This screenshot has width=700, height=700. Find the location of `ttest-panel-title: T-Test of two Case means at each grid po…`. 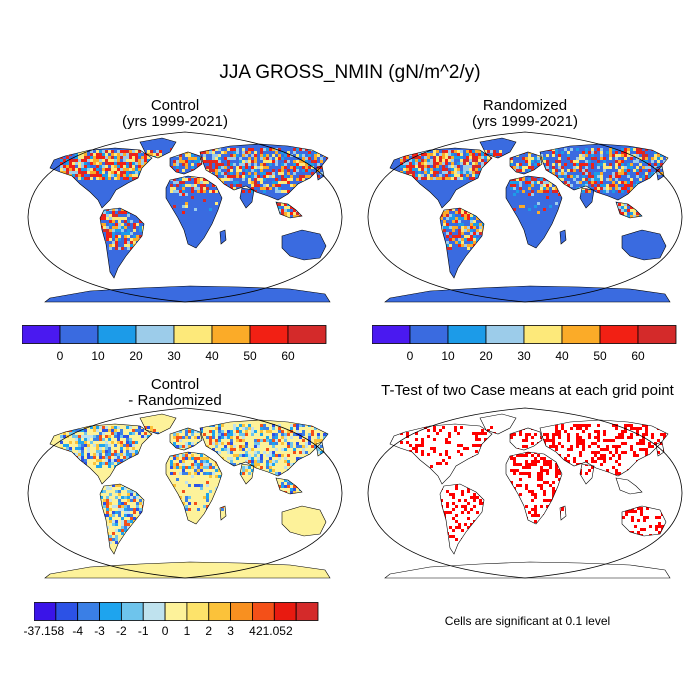

ttest-panel-title: T-Test of two Case means at each grid po… is located at coordinates (527, 390).